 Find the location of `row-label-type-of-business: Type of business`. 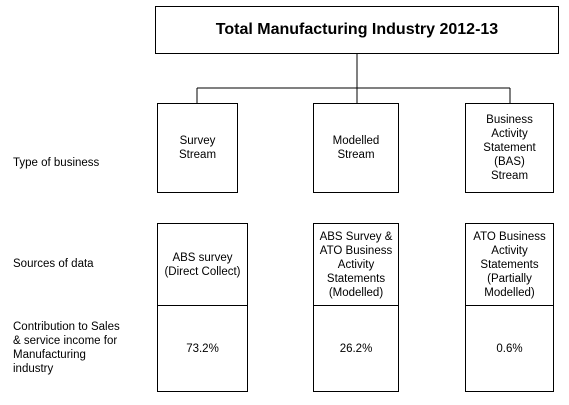

row-label-type-of-business: Type of business is located at coordinates (56, 163).